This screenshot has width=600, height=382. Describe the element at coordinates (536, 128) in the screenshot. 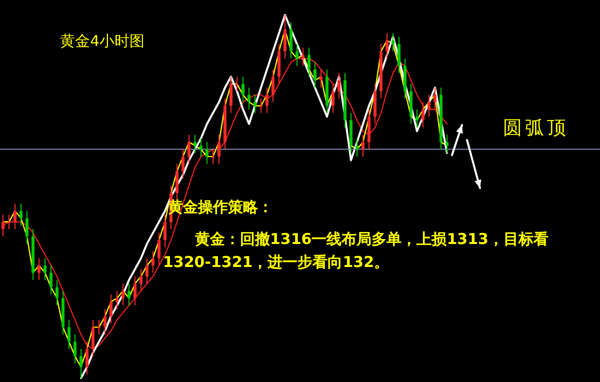

I see `text: 圆弧顶` at that location.